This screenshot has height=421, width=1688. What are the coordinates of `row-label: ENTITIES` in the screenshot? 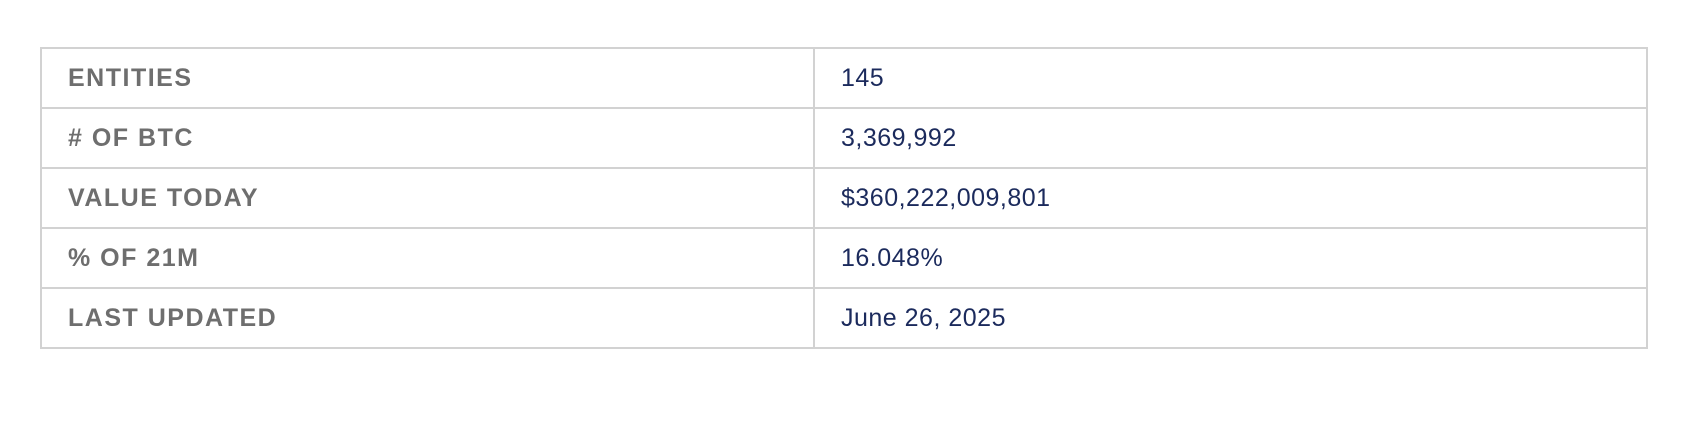 It's located at (427, 78).